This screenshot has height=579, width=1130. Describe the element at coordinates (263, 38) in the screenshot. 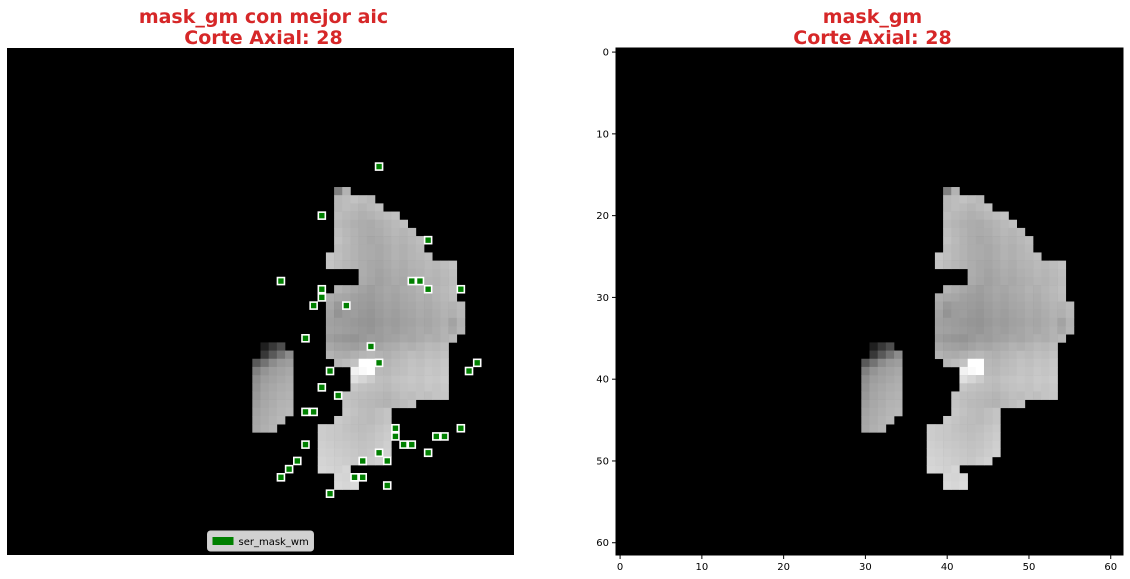

I see `left-chart-title-line2: Corte Axial: 28` at that location.